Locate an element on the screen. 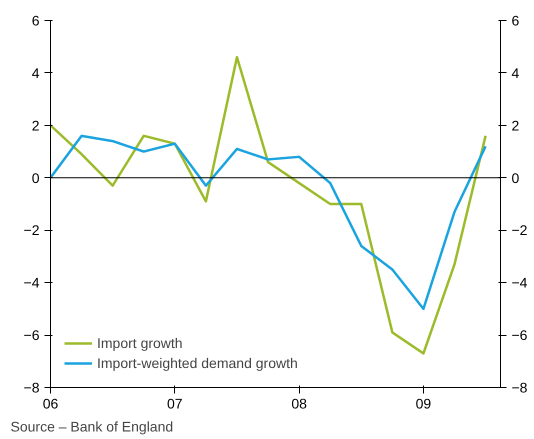 The image size is (534, 439). y2-tick-label: −8 is located at coordinates (520, 388).